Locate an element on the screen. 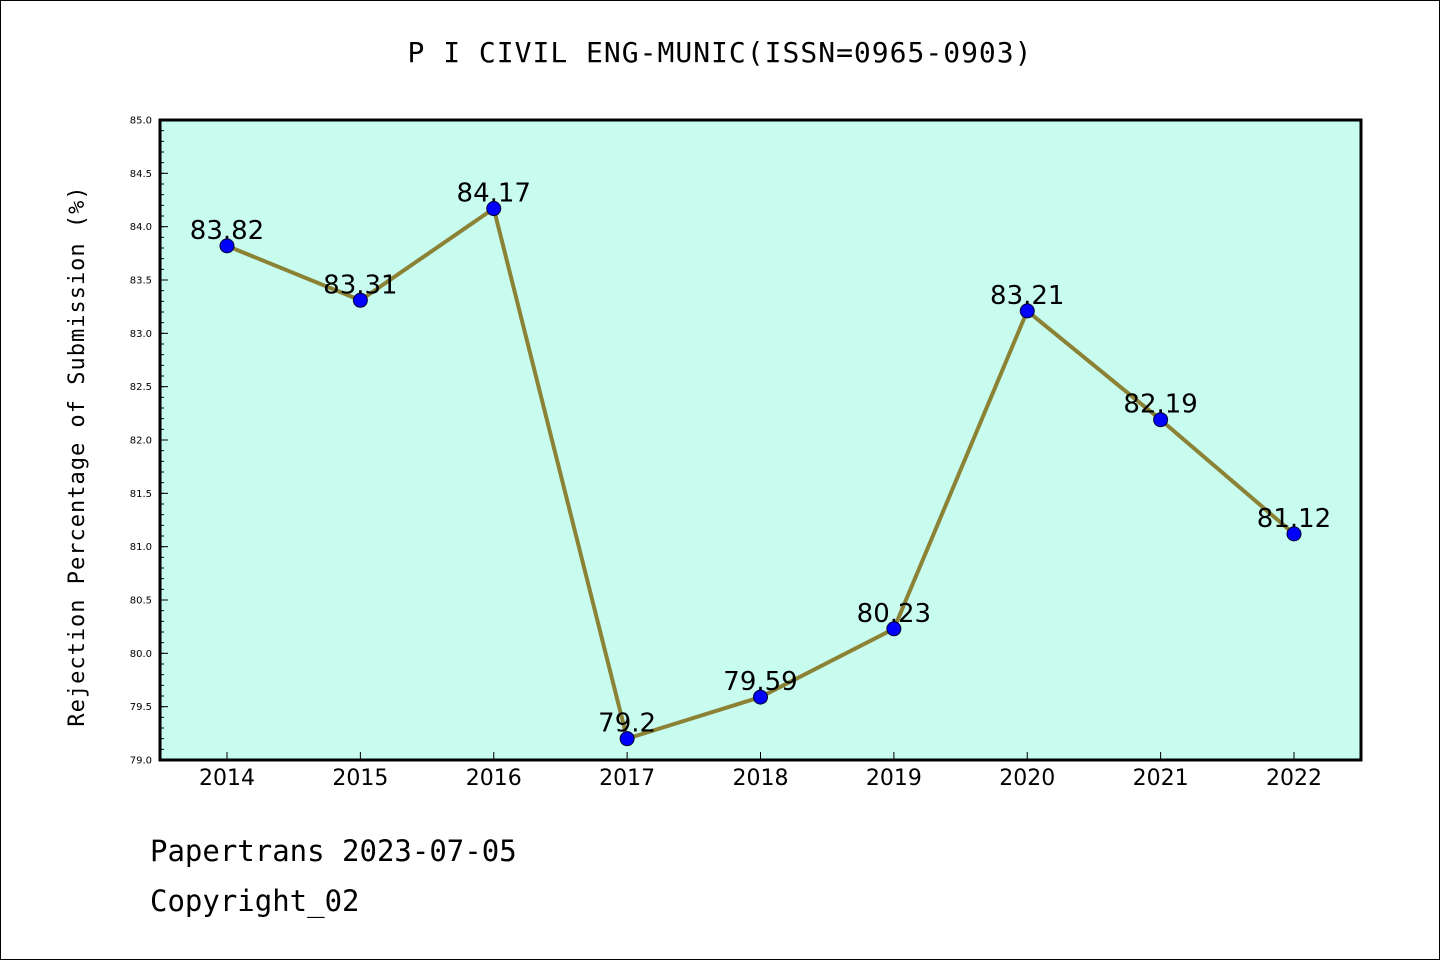 The image size is (1440, 960). x-tick-label: 2022 is located at coordinates (1294, 778).